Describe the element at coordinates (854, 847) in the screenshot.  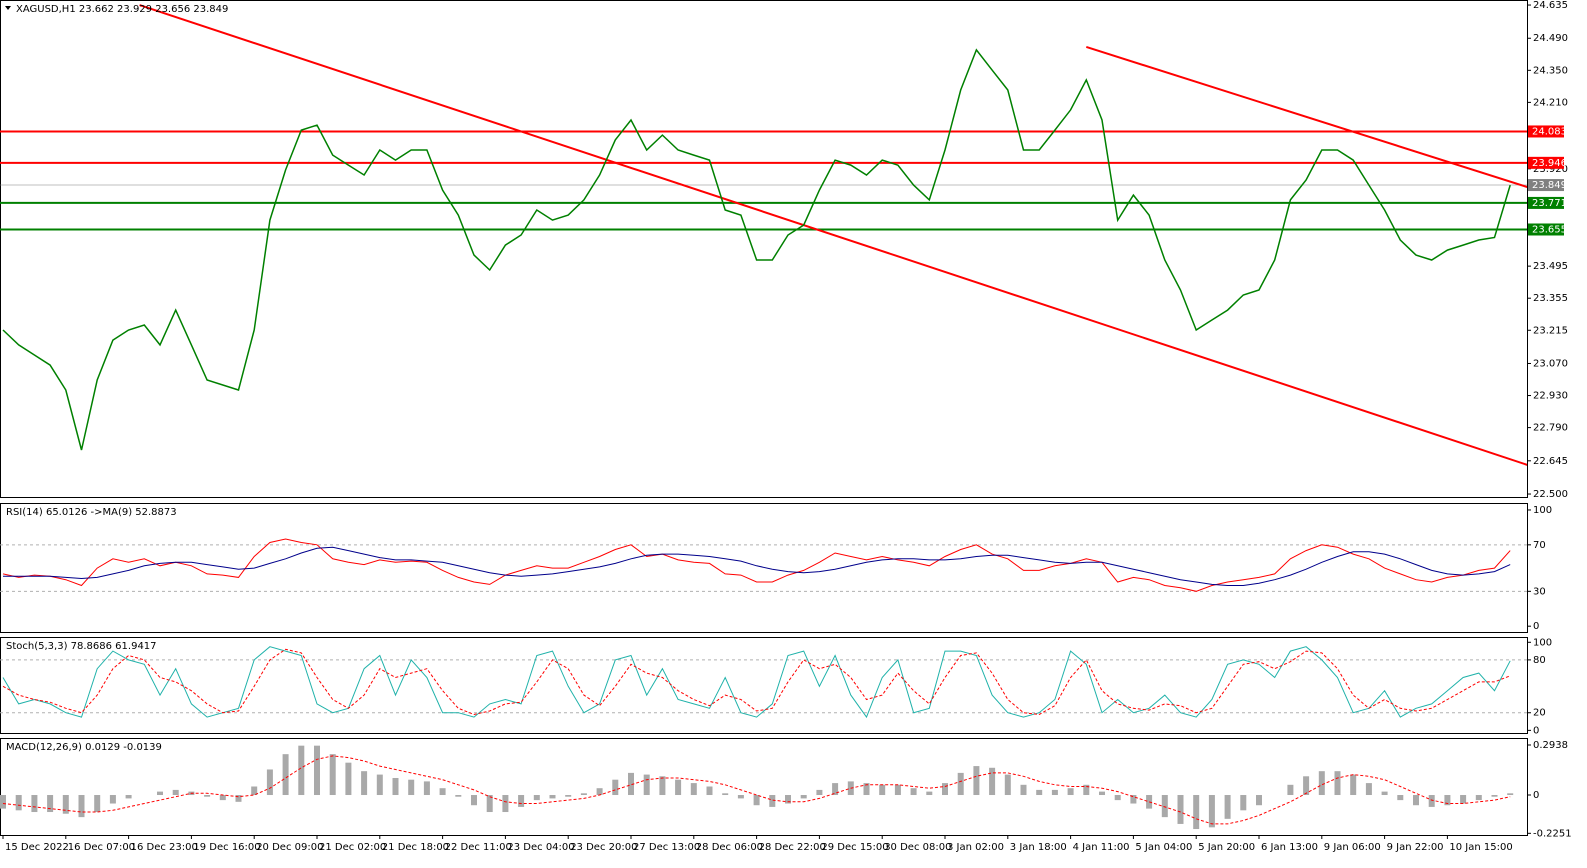
I see `x-tick-label: 29 Dec 15:00` at that location.